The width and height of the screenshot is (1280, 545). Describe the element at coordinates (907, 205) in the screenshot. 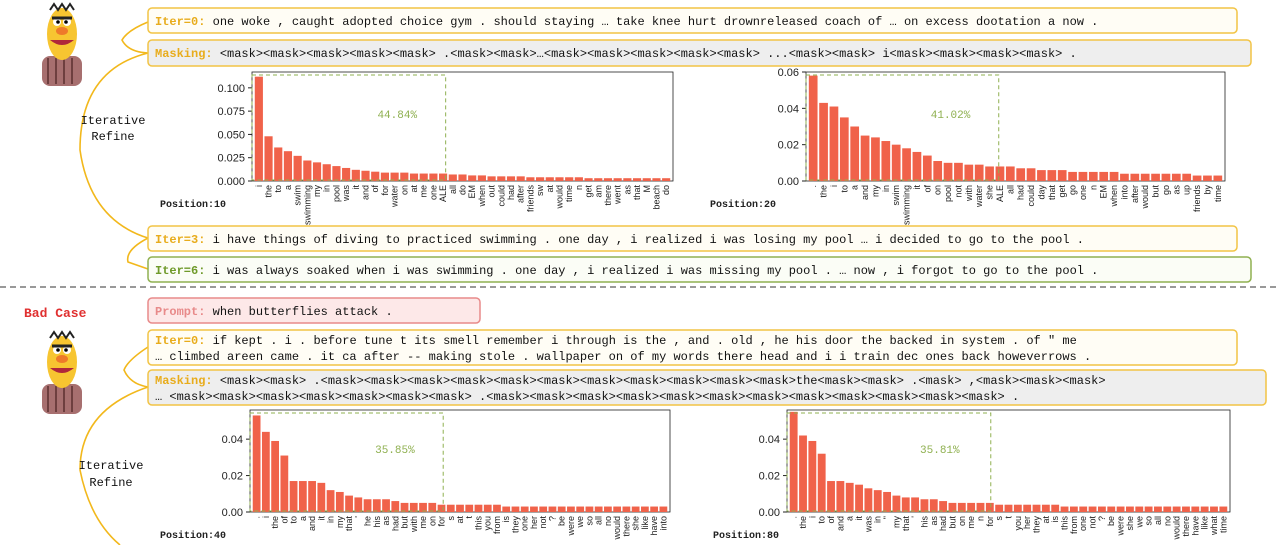

I see `x-tick-label: swimming` at that location.